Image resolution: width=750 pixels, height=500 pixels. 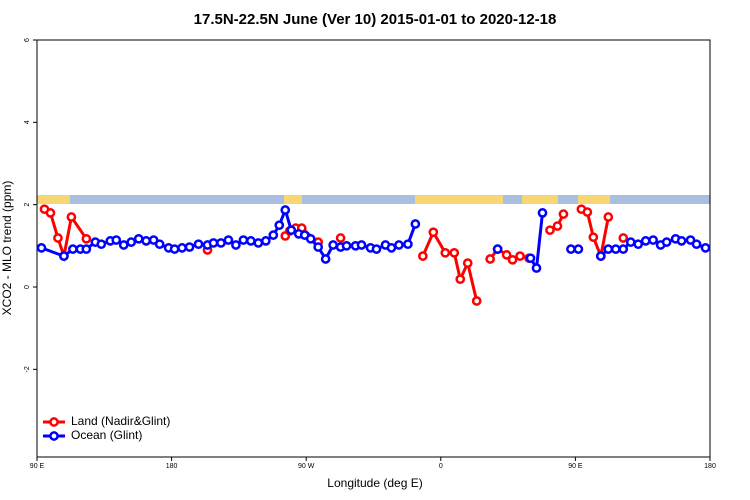 I want to click on x-tick-label: 90 W, so click(x=306, y=466).